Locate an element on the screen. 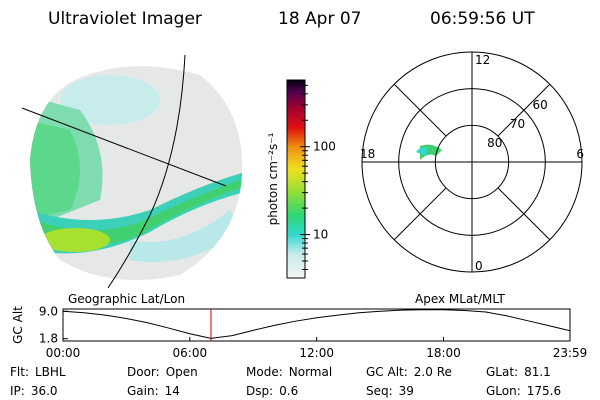 The height and width of the screenshot is (400, 600). time: 06:59:56 UT is located at coordinates (482, 19).